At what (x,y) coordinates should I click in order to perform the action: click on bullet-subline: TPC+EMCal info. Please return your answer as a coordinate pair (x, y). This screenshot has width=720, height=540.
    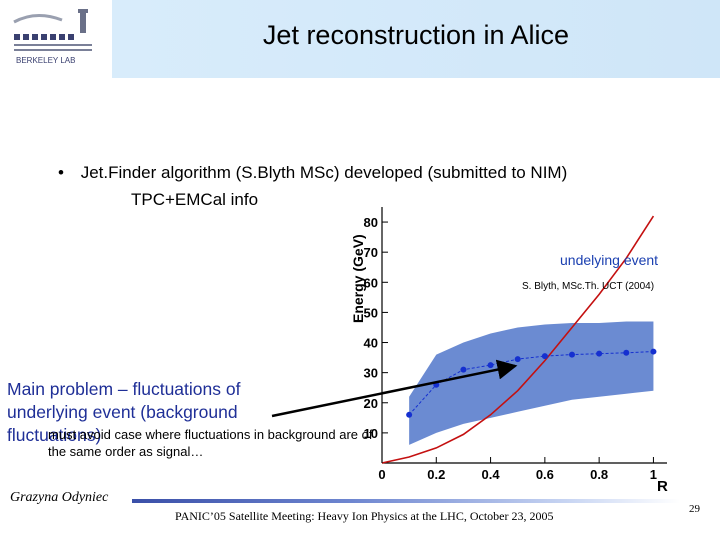
    Looking at the image, I should click on (195, 199).